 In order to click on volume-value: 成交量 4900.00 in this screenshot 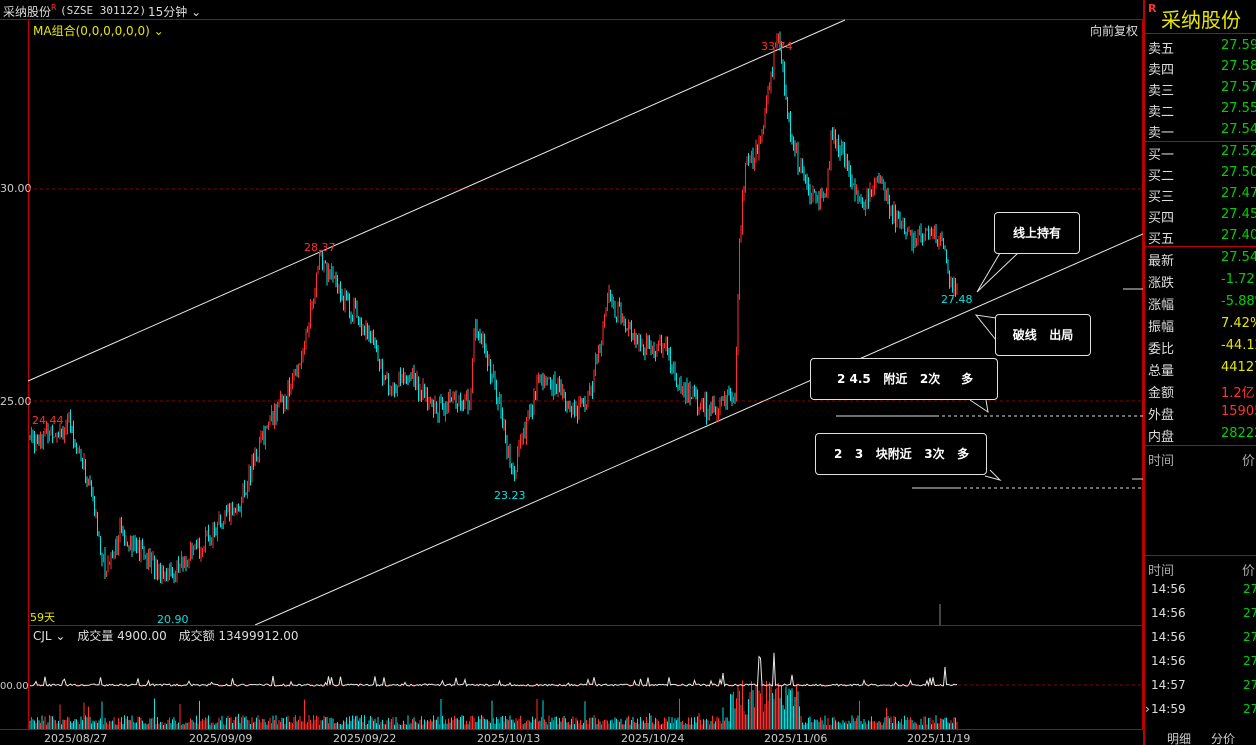, I will do `click(122, 636)`.